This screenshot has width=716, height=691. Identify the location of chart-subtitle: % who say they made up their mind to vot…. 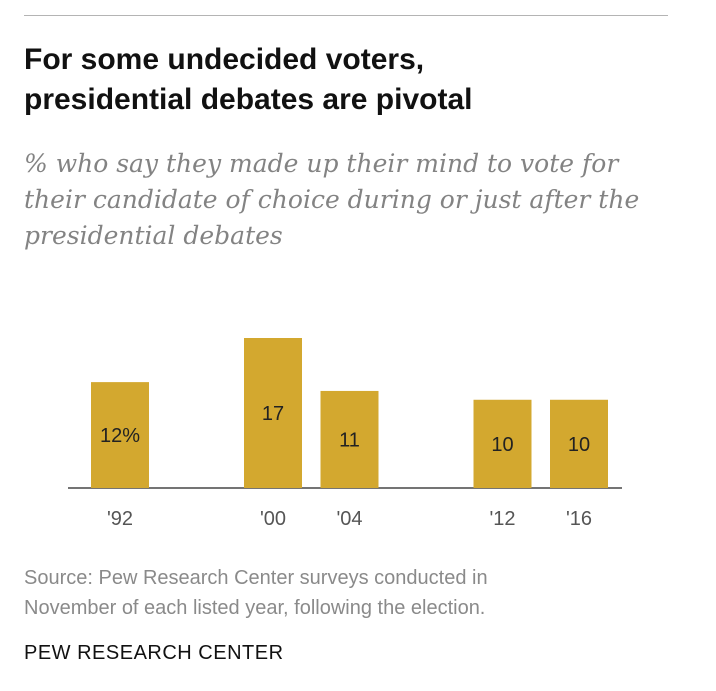
(354, 200).